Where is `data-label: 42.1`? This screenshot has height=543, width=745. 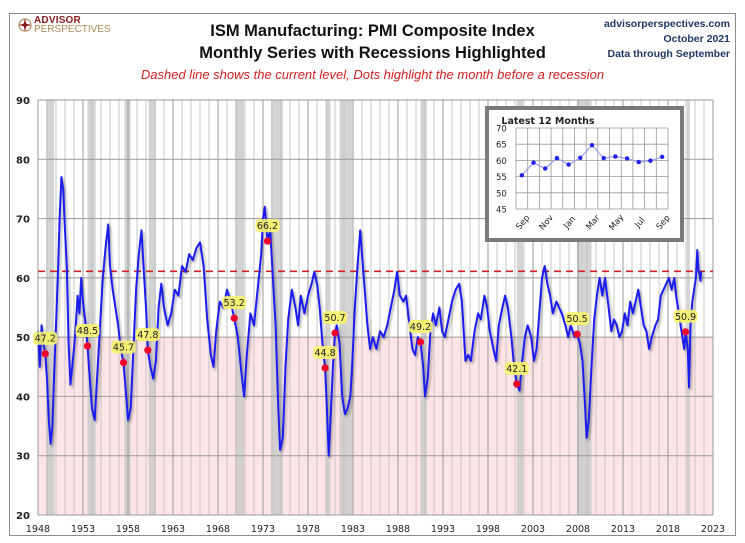
data-label: 42.1 is located at coordinates (516, 369).